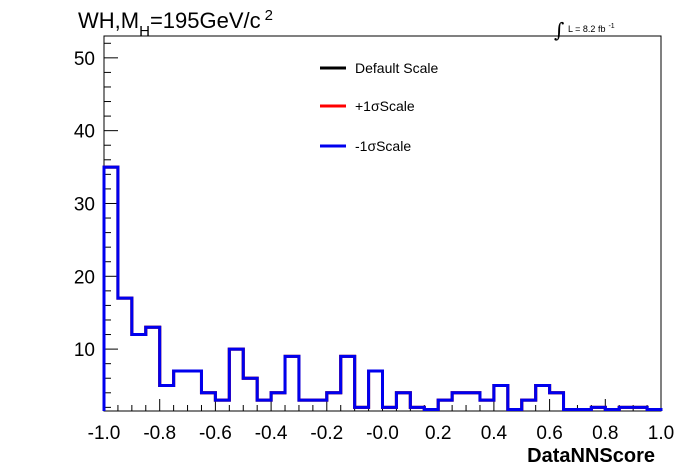 Image resolution: width=696 pixels, height=472 pixels. I want to click on legend: Default Scale +1σScale -1σScale, so click(379, 107).